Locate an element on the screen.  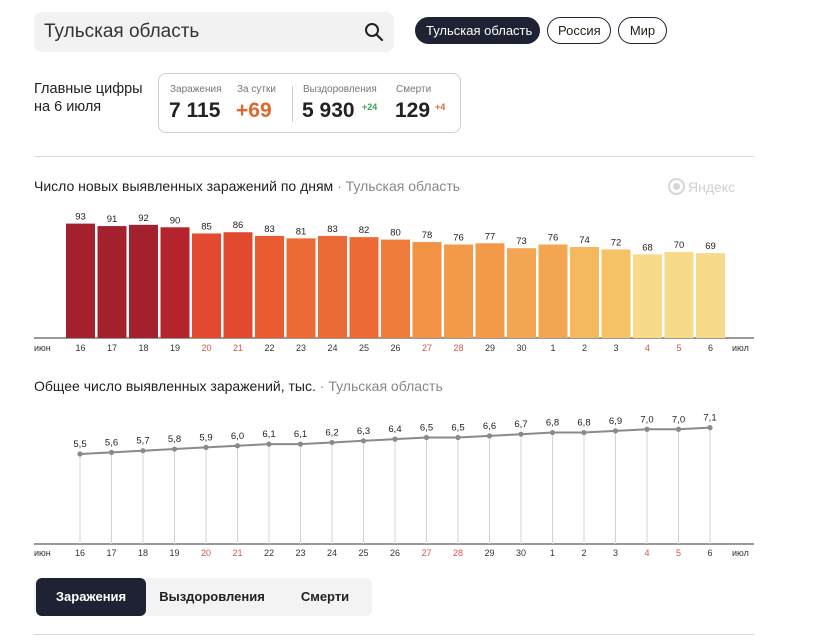
region-button-tula: Тульская область is located at coordinates (477, 30).